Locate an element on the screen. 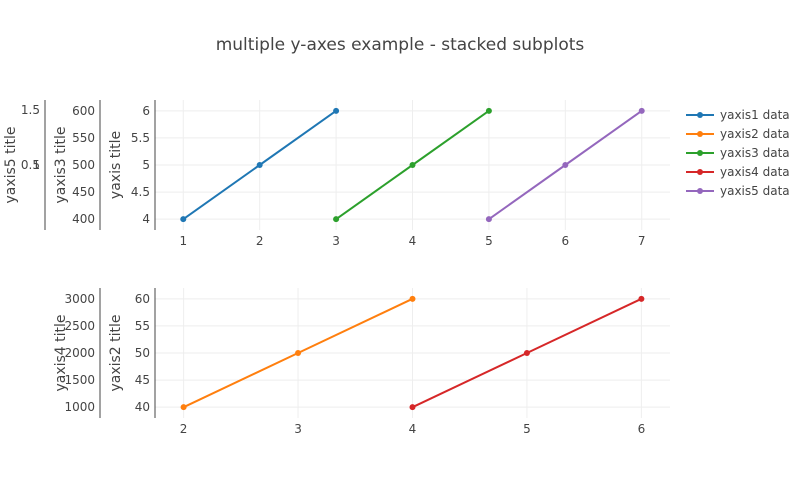  legend-item-yaxis2-data: yaxis2 data is located at coordinates (738, 134).